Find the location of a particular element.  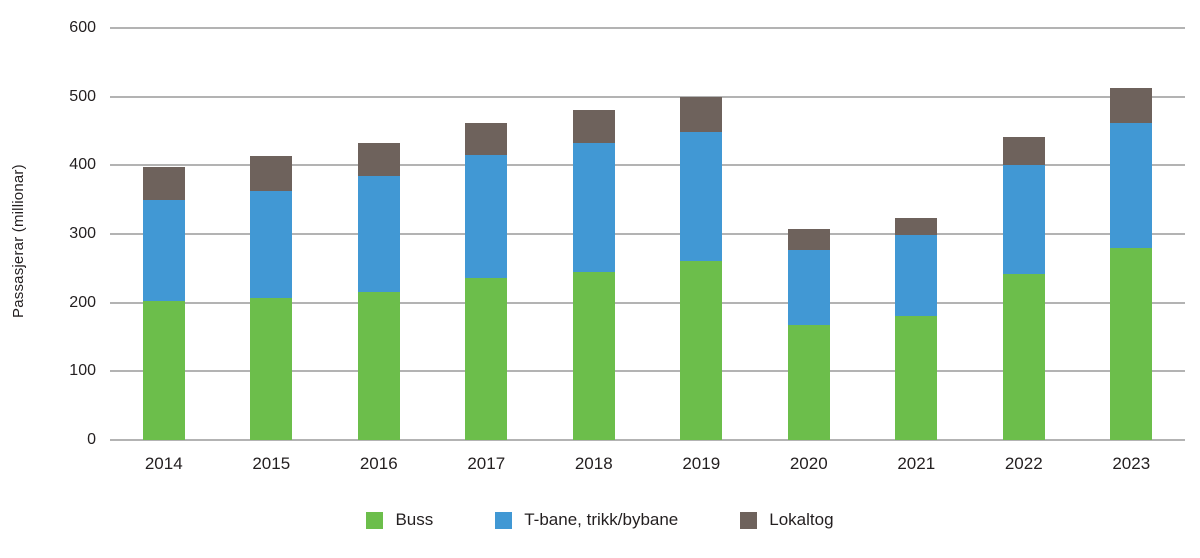

bar-group-2016 is located at coordinates (378, 234).